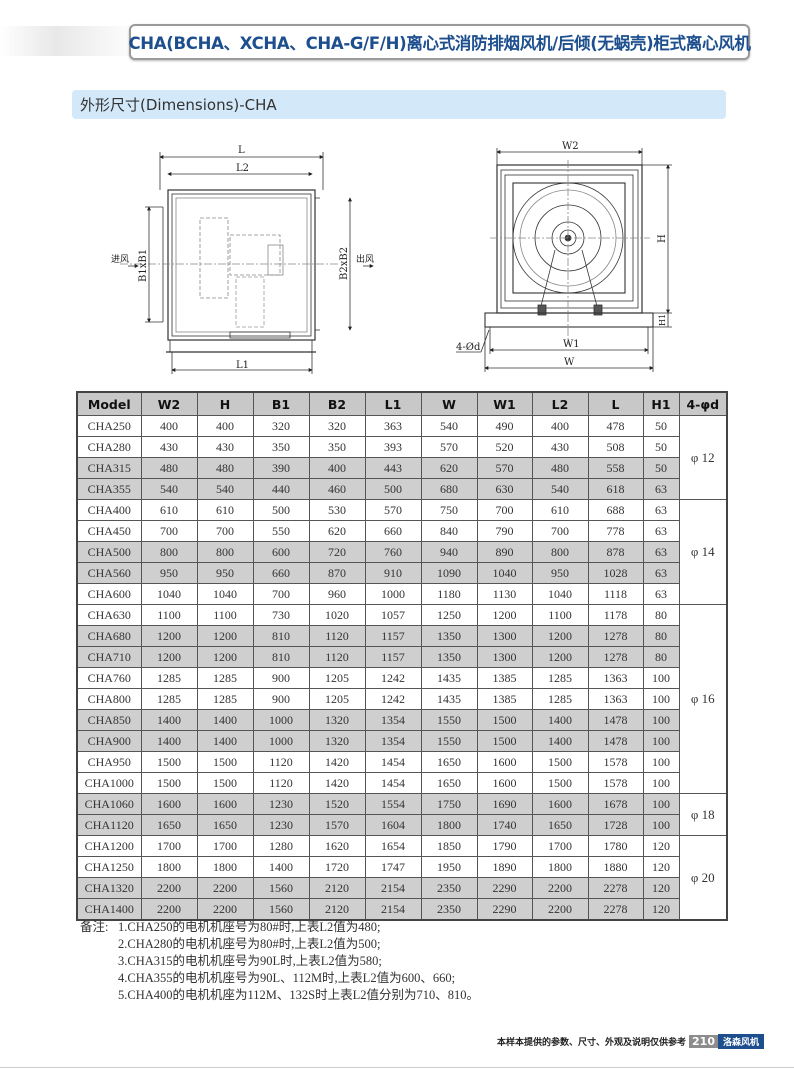 Image resolution: width=794 pixels, height=1078 pixels. Describe the element at coordinates (703, 403) in the screenshot. I see `column-header: 4-φd` at that location.